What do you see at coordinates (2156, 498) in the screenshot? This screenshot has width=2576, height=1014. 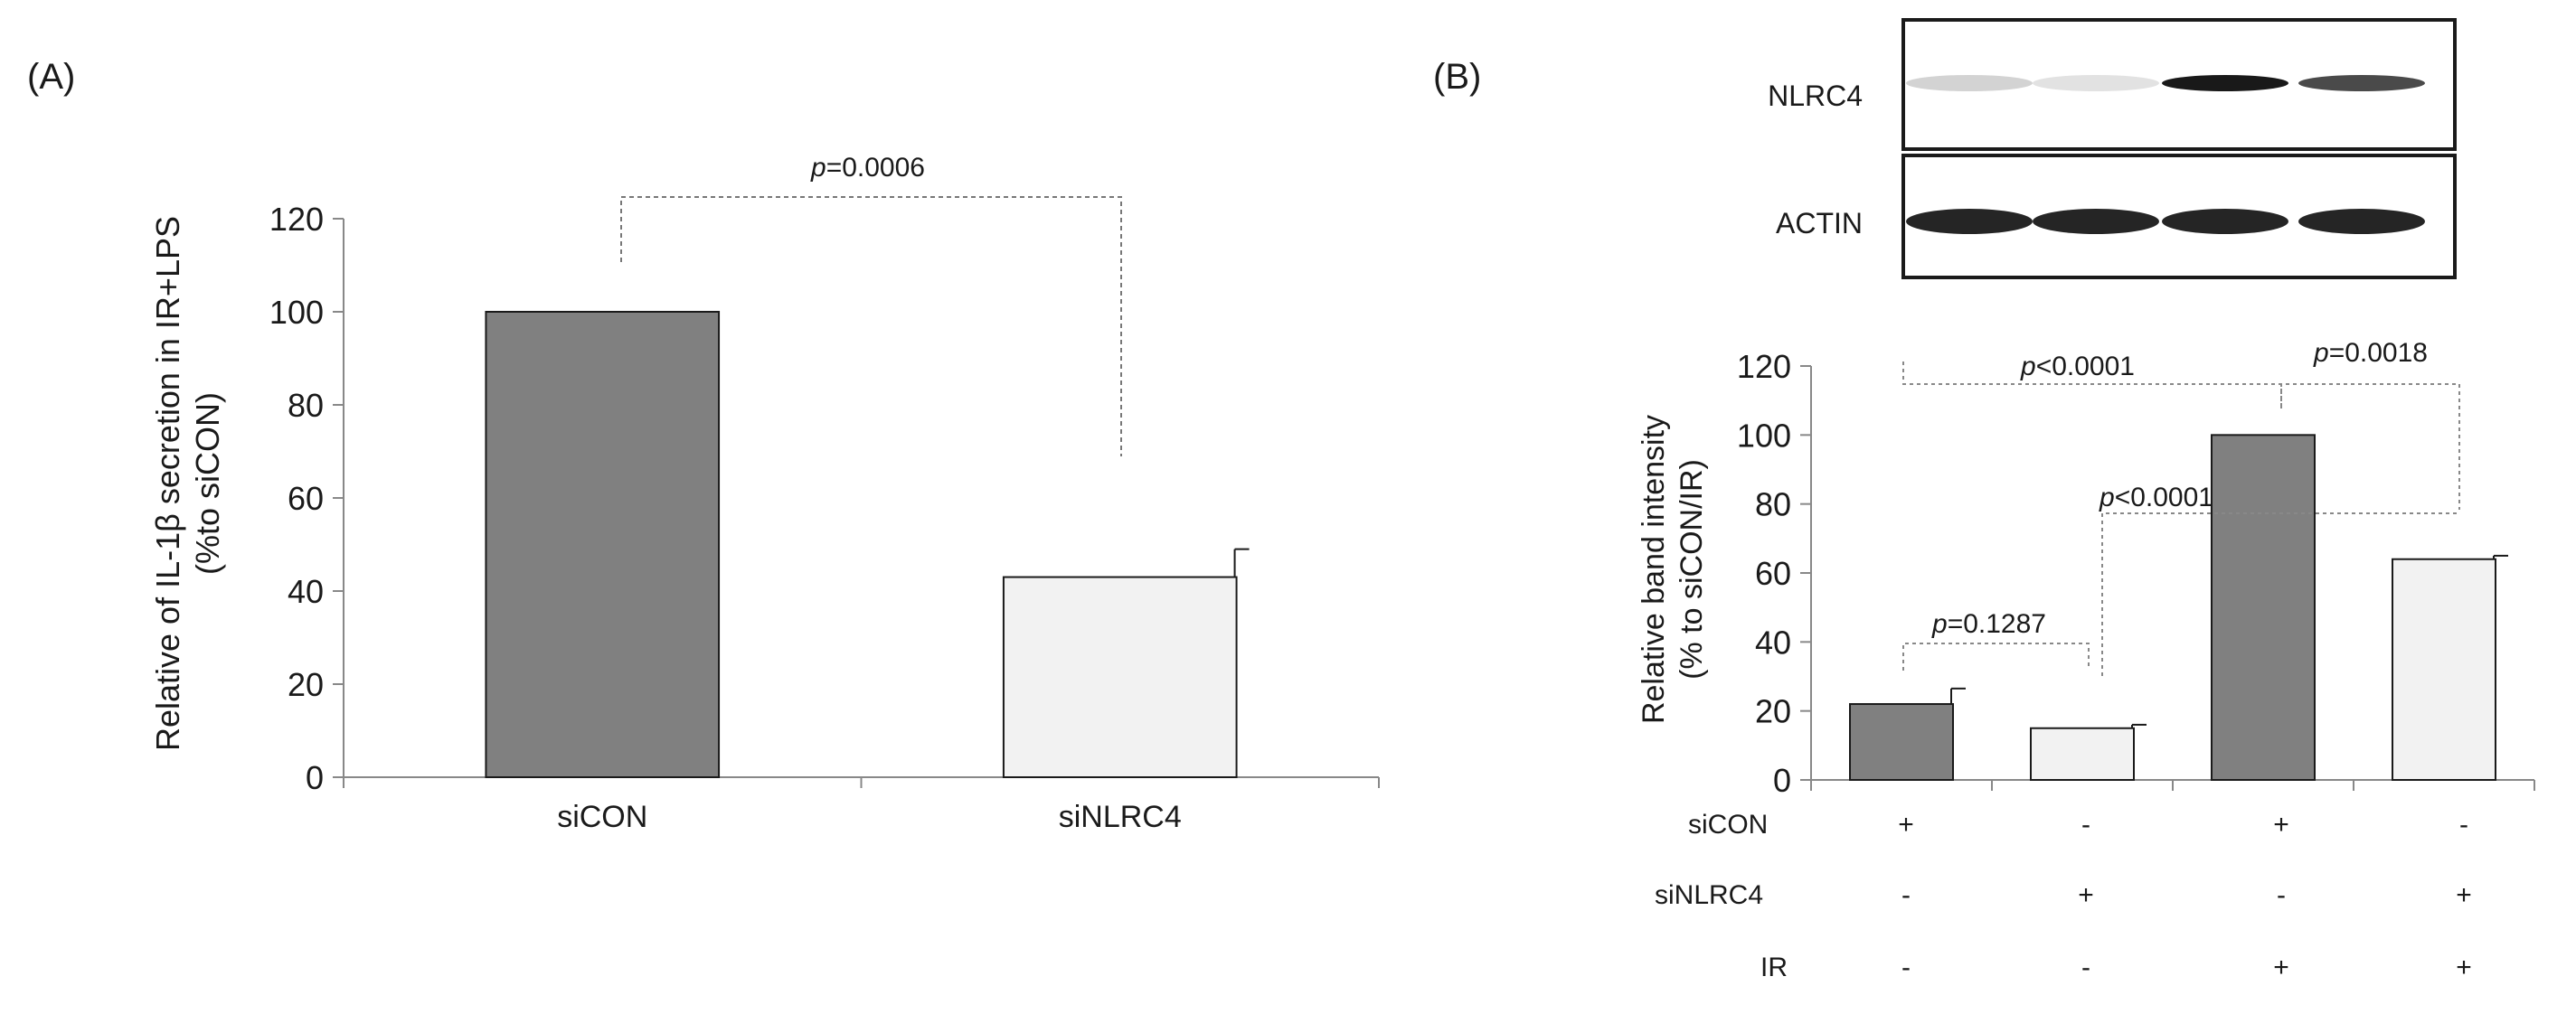 I see `bracket-2-4-label: p<0.0001` at bounding box center [2156, 498].